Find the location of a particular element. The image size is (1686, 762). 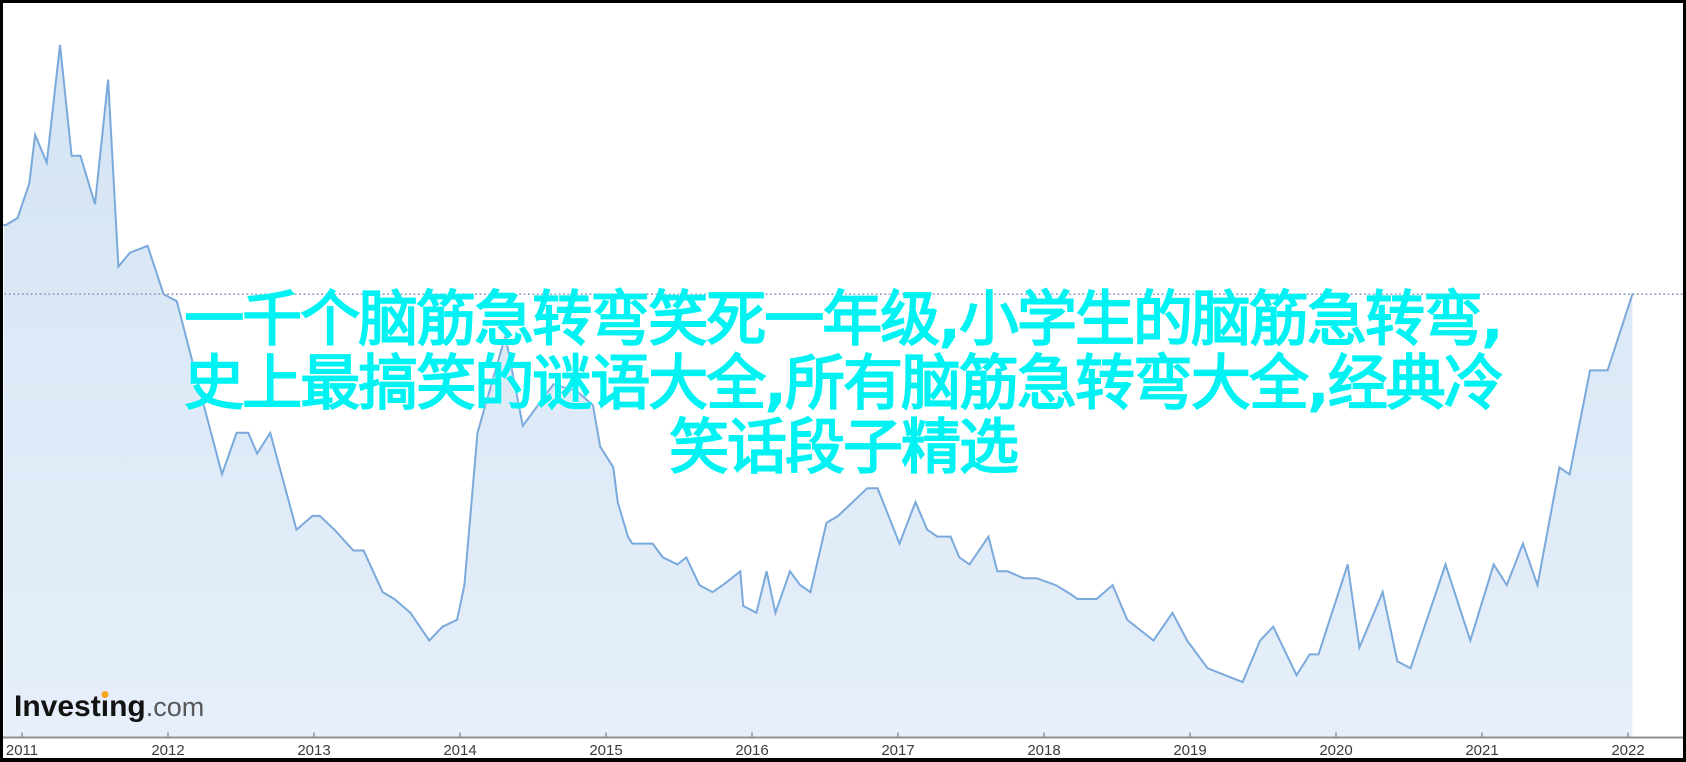

logo-orange-dot-i: i is located at coordinates (105, 706).